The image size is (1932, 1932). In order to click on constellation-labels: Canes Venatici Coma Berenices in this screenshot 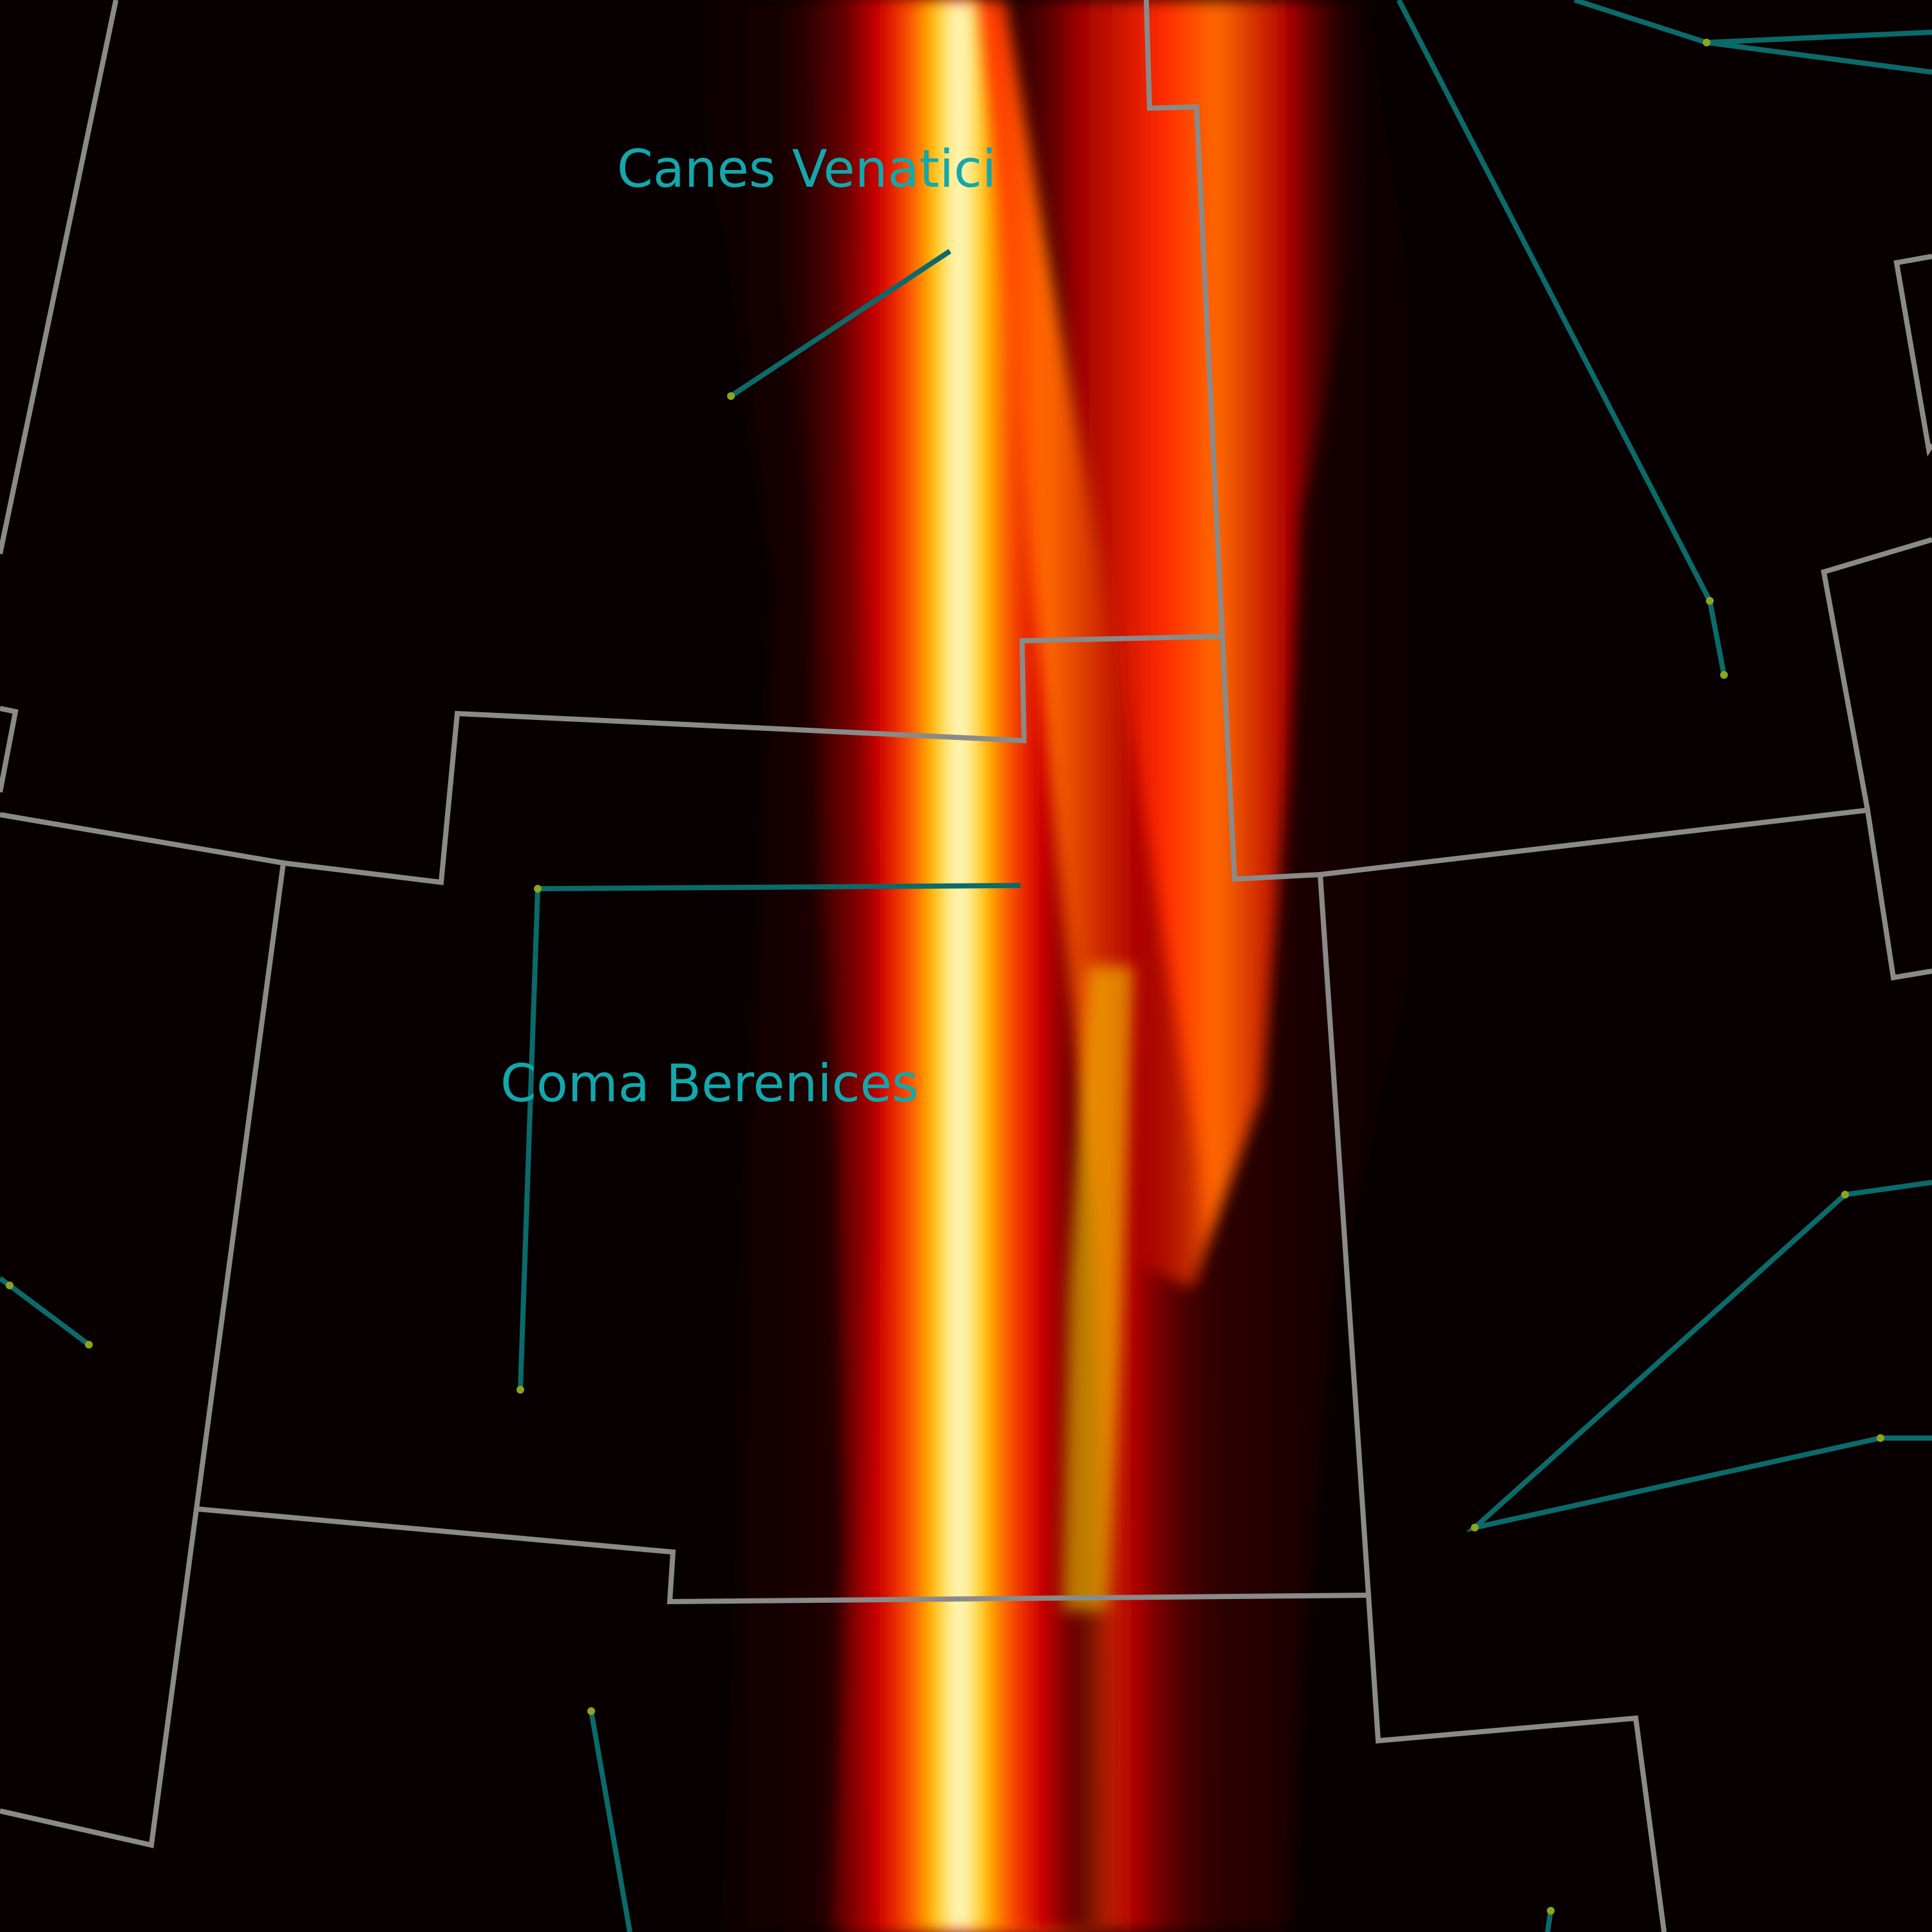, I will do `click(748, 626)`.